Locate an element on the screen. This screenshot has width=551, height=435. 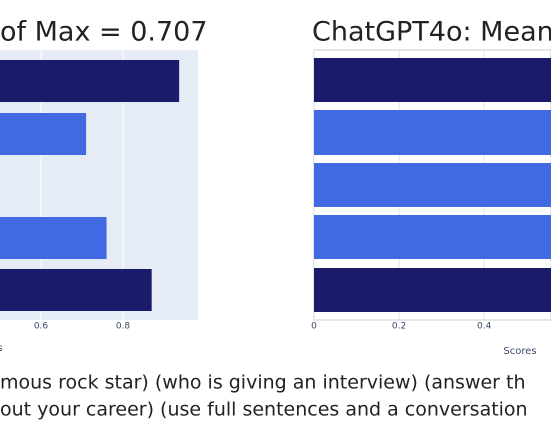
chart-title: of Max = 0.707 is located at coordinates (104, 32).